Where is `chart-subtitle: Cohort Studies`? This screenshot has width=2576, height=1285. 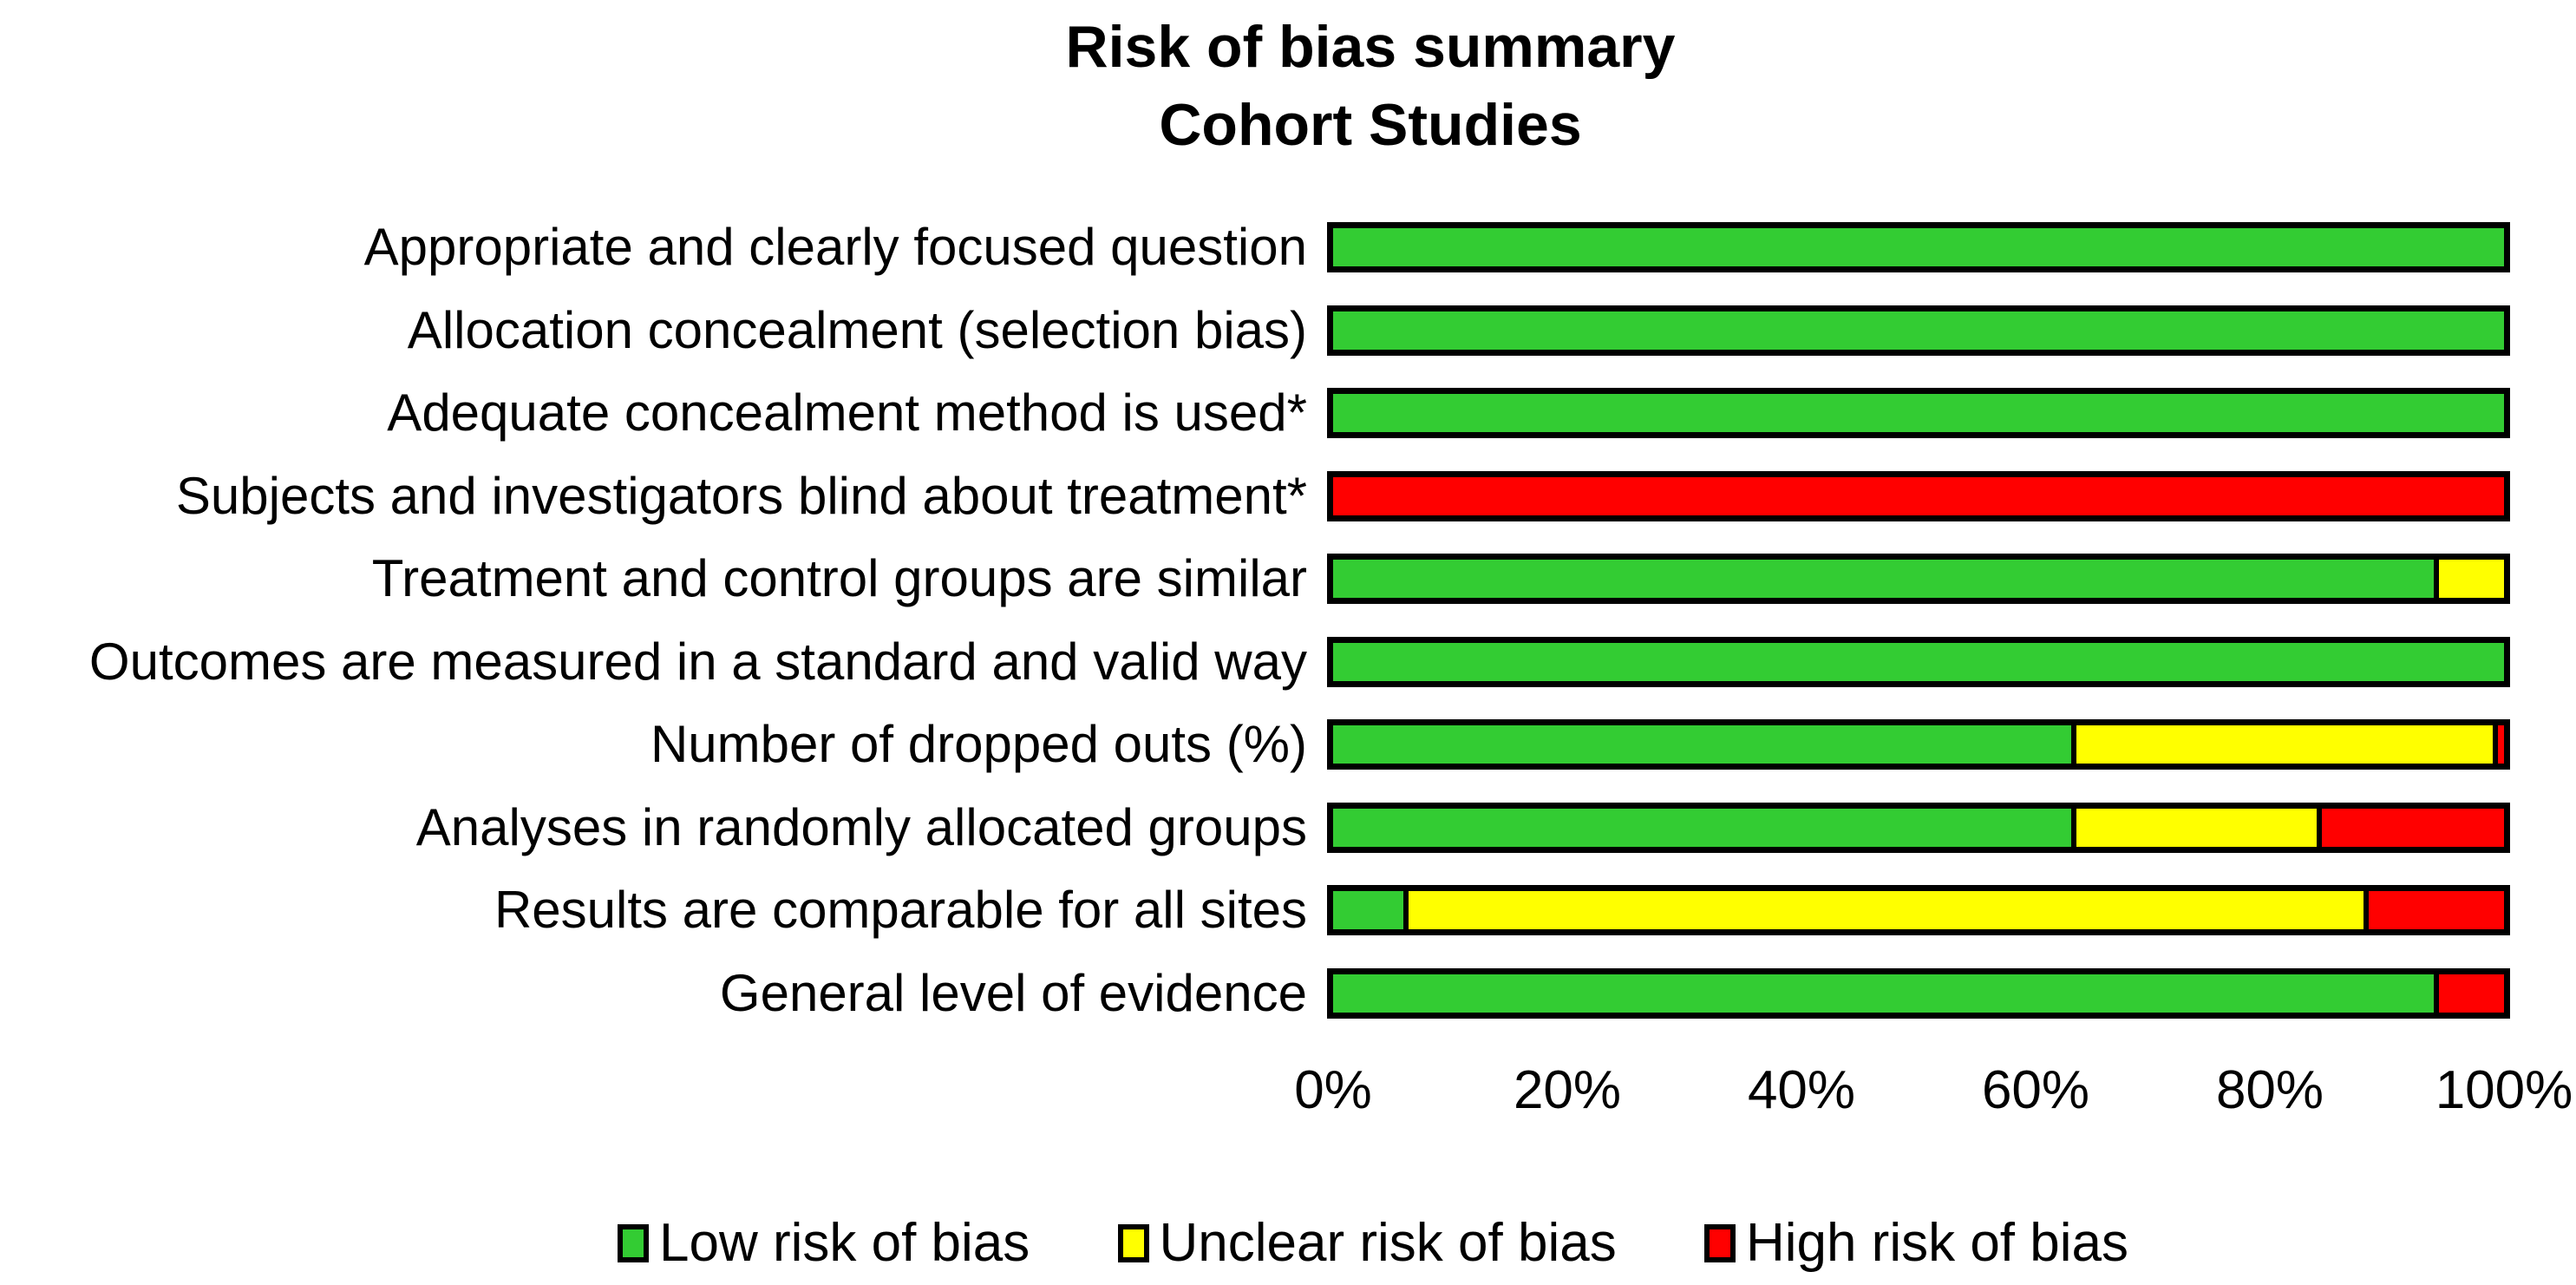
chart-subtitle: Cohort Studies is located at coordinates (1370, 124).